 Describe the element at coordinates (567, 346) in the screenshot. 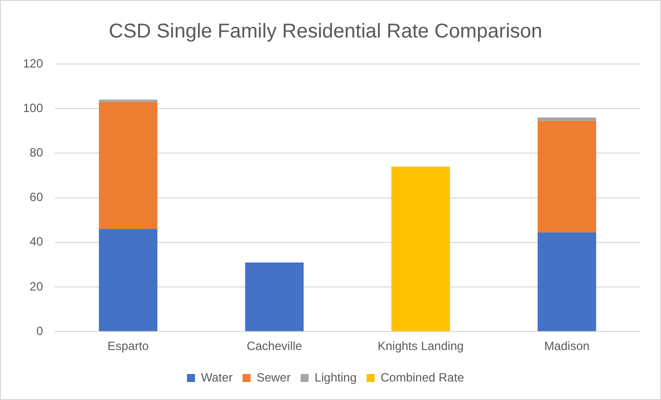

I see `x-tick-label: Madison` at that location.